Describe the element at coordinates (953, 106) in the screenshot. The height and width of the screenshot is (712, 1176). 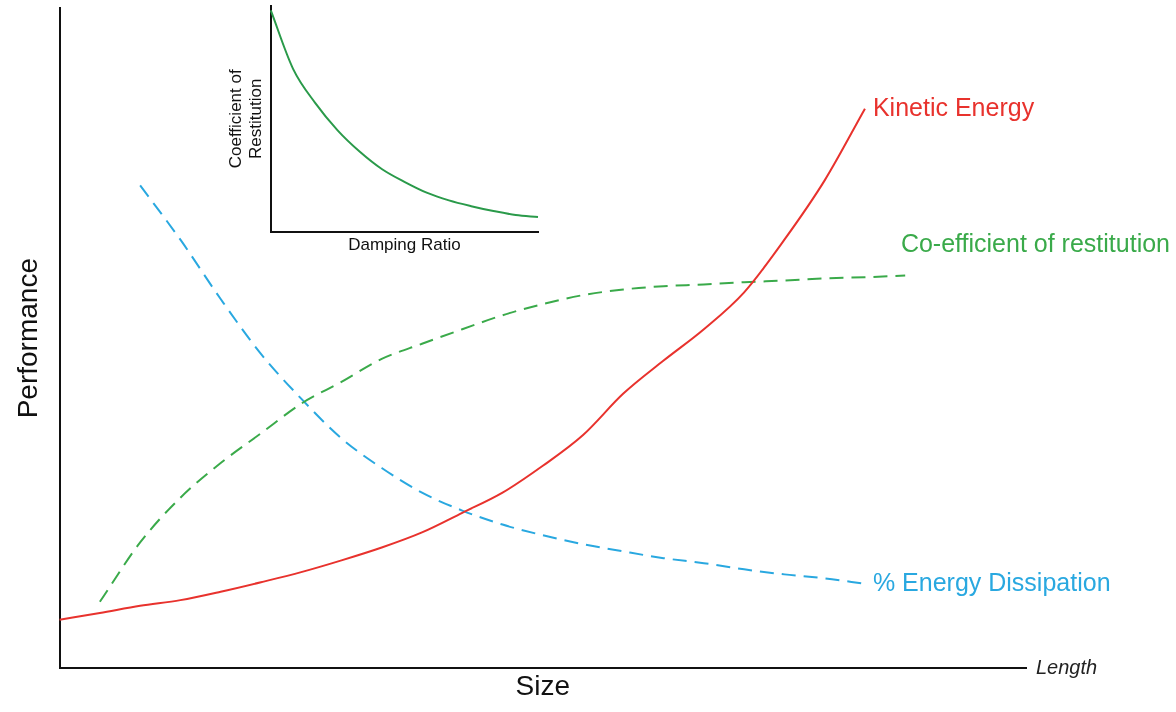
I see `series-label: Kinetic Energy` at that location.